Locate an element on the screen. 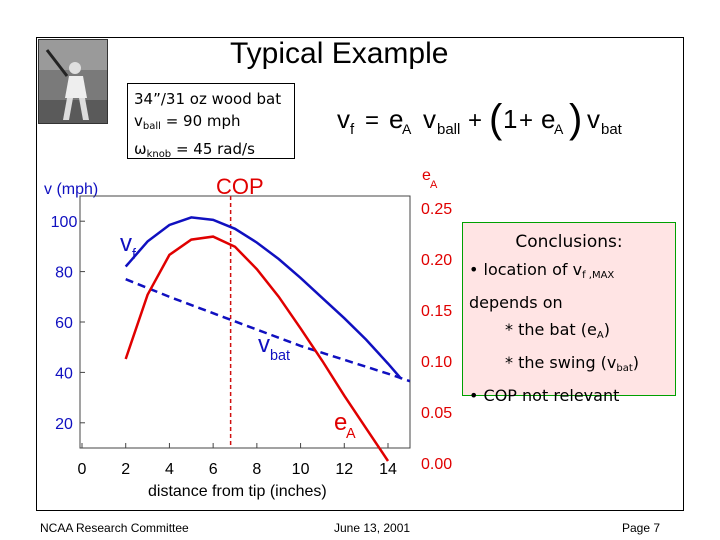 This screenshot has height=540, width=720. exit-speed-formula: v f = e A v ball + ( 1 + e A ) v bat is located at coordinates (480, 119).